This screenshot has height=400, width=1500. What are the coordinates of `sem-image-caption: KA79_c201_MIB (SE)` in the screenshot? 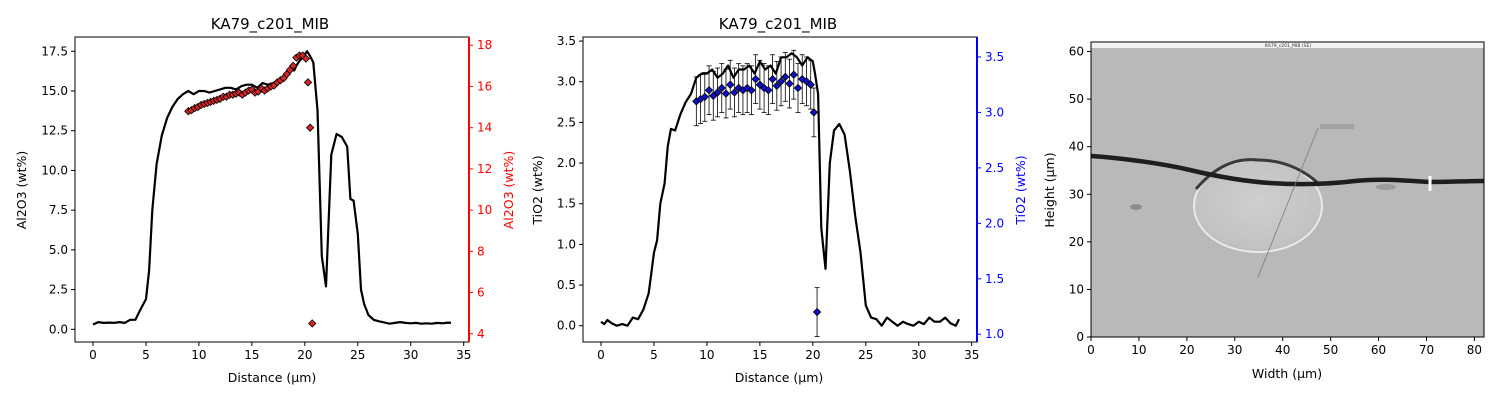 It's located at (1288, 46).